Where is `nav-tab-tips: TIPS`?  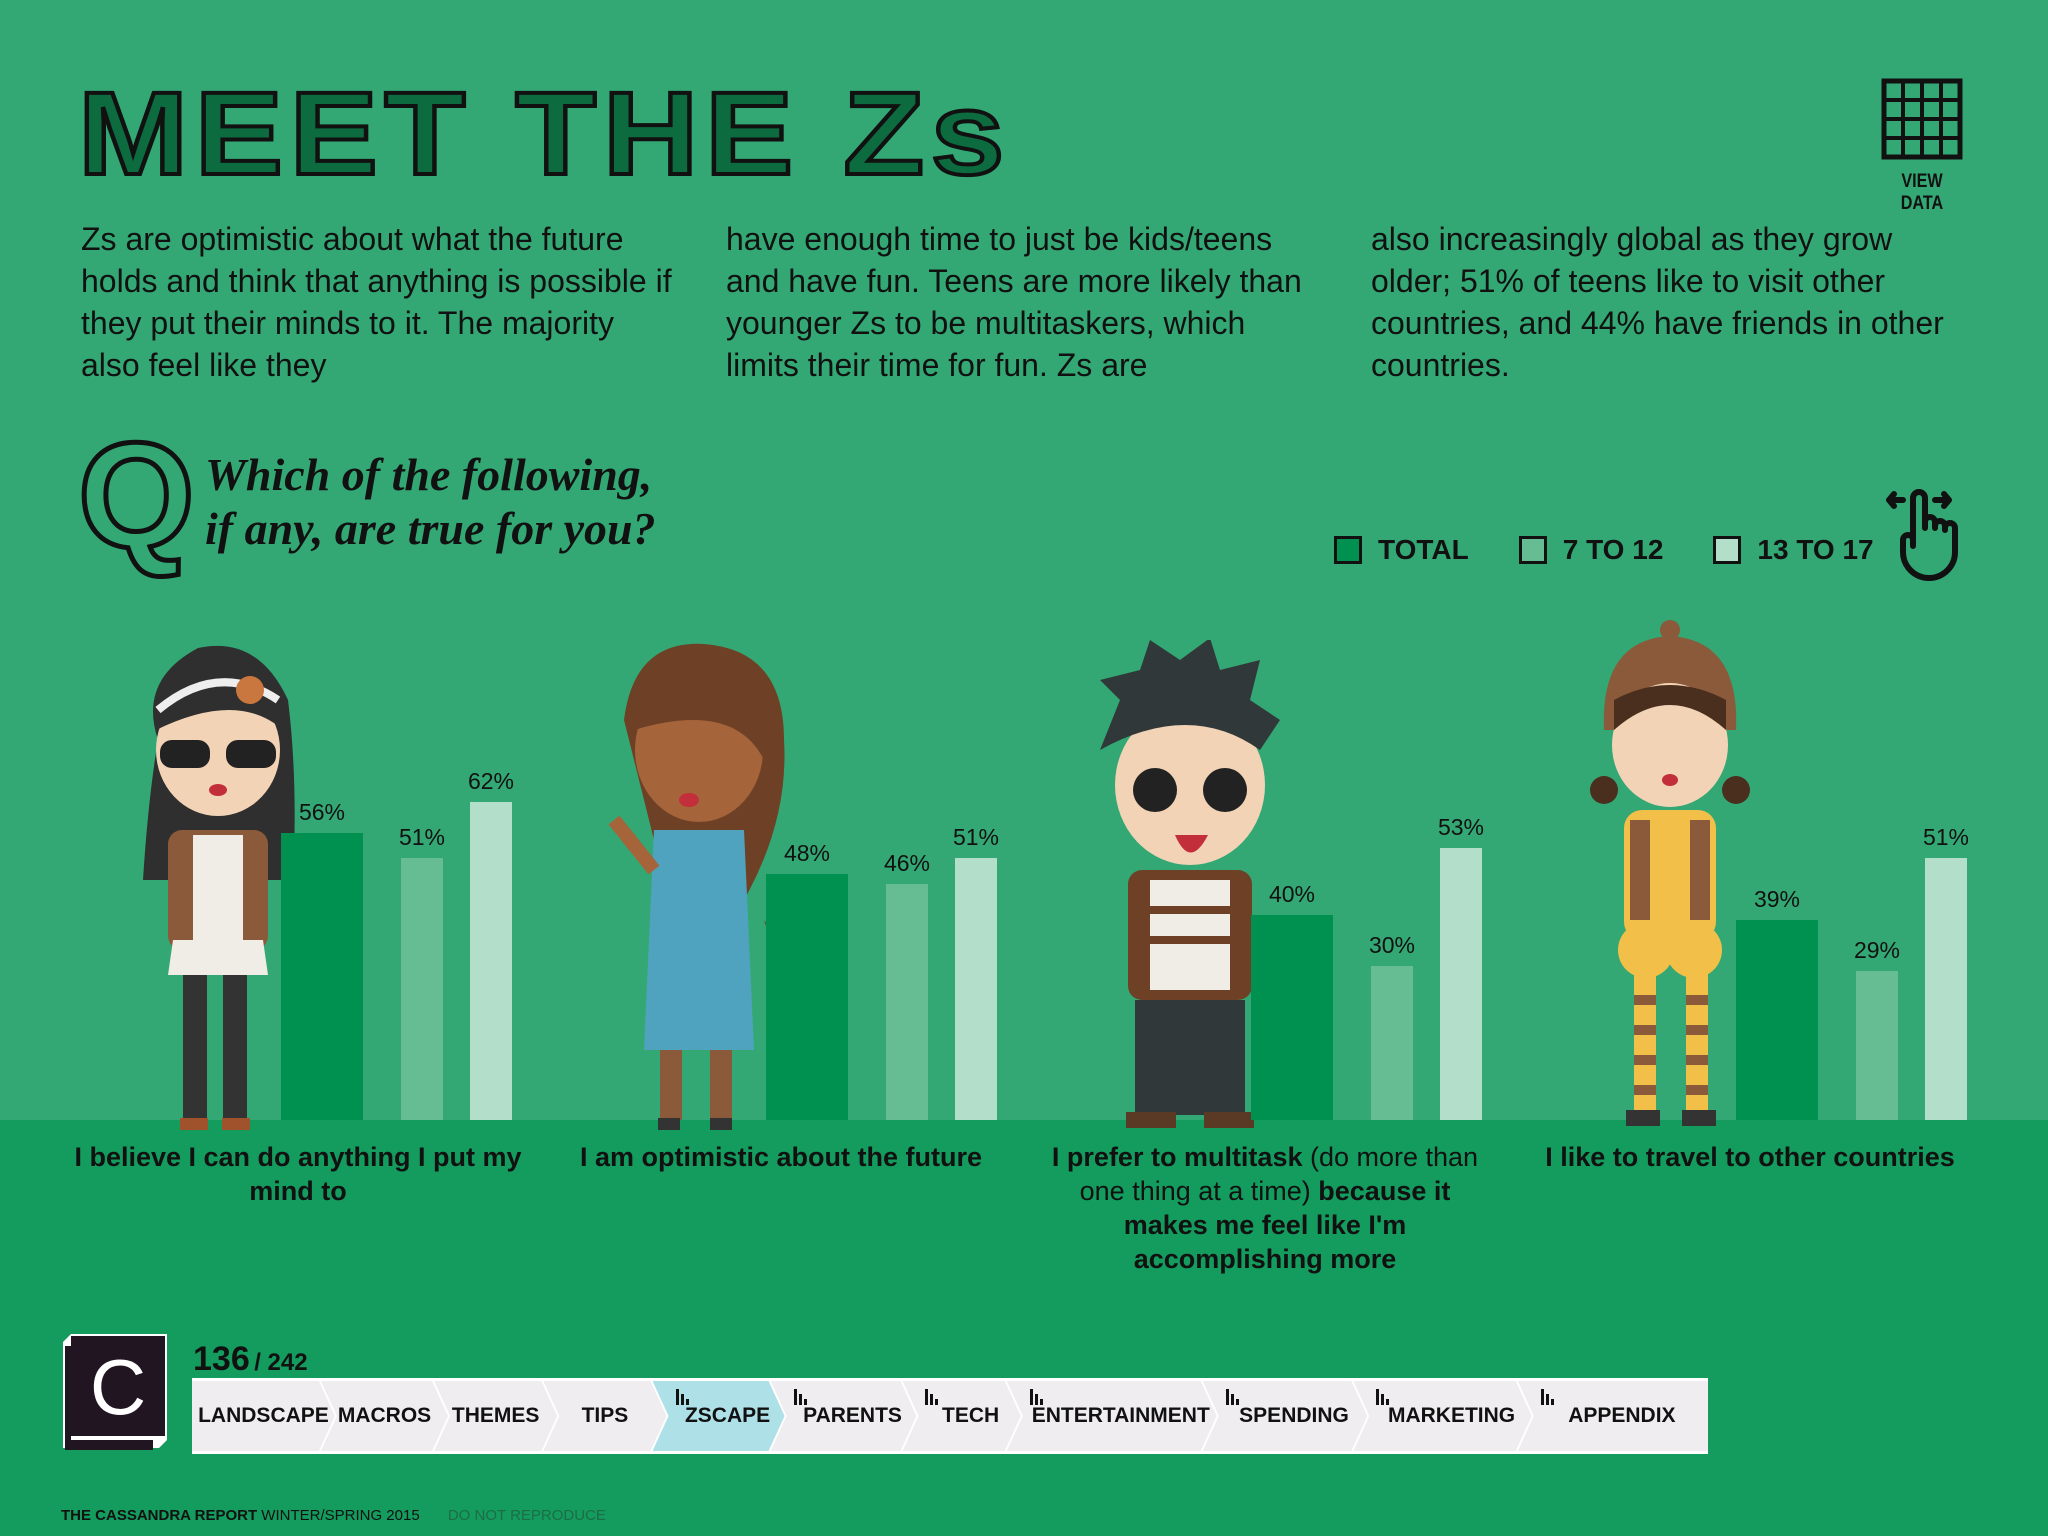 nav-tab-tips: TIPS is located at coordinates (604, 1416).